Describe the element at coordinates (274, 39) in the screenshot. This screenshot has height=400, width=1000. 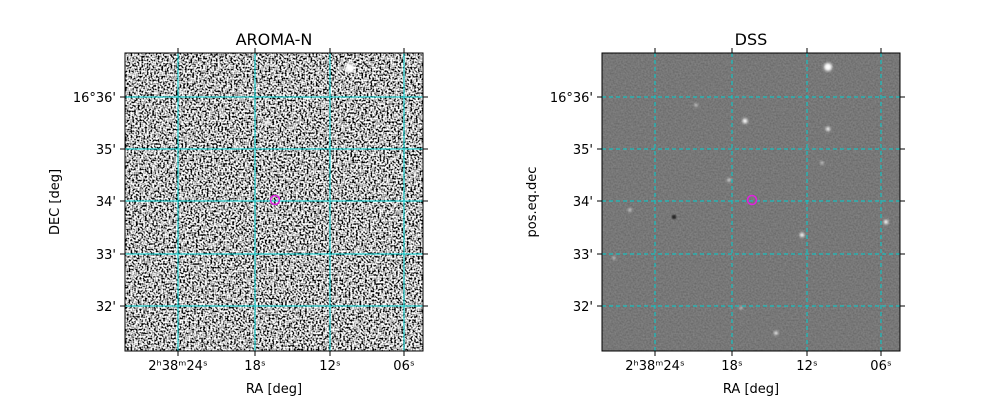
I see `panel-title: AROMA-N` at that location.